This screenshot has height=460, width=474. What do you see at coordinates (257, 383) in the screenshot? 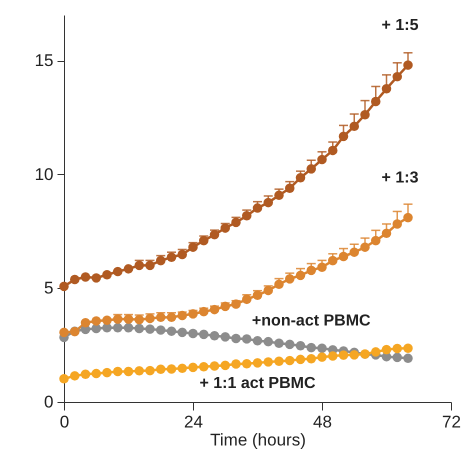
I see `series-label: + 1:1 act PBMC` at bounding box center [257, 383].